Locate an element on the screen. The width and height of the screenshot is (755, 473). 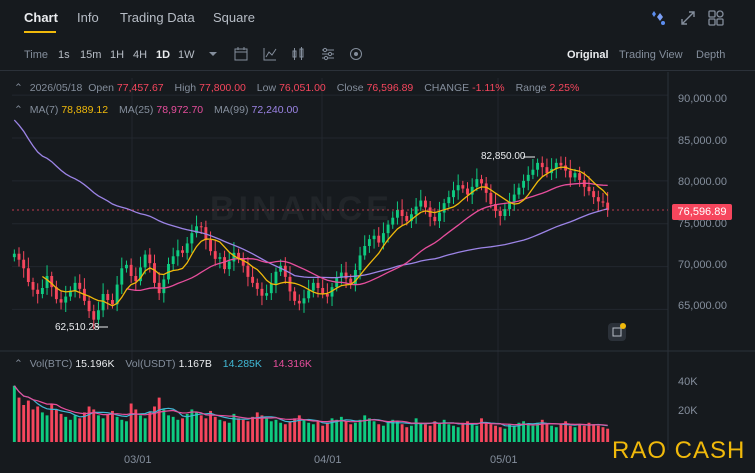
interval-1s: 1s is located at coordinates (64, 55).